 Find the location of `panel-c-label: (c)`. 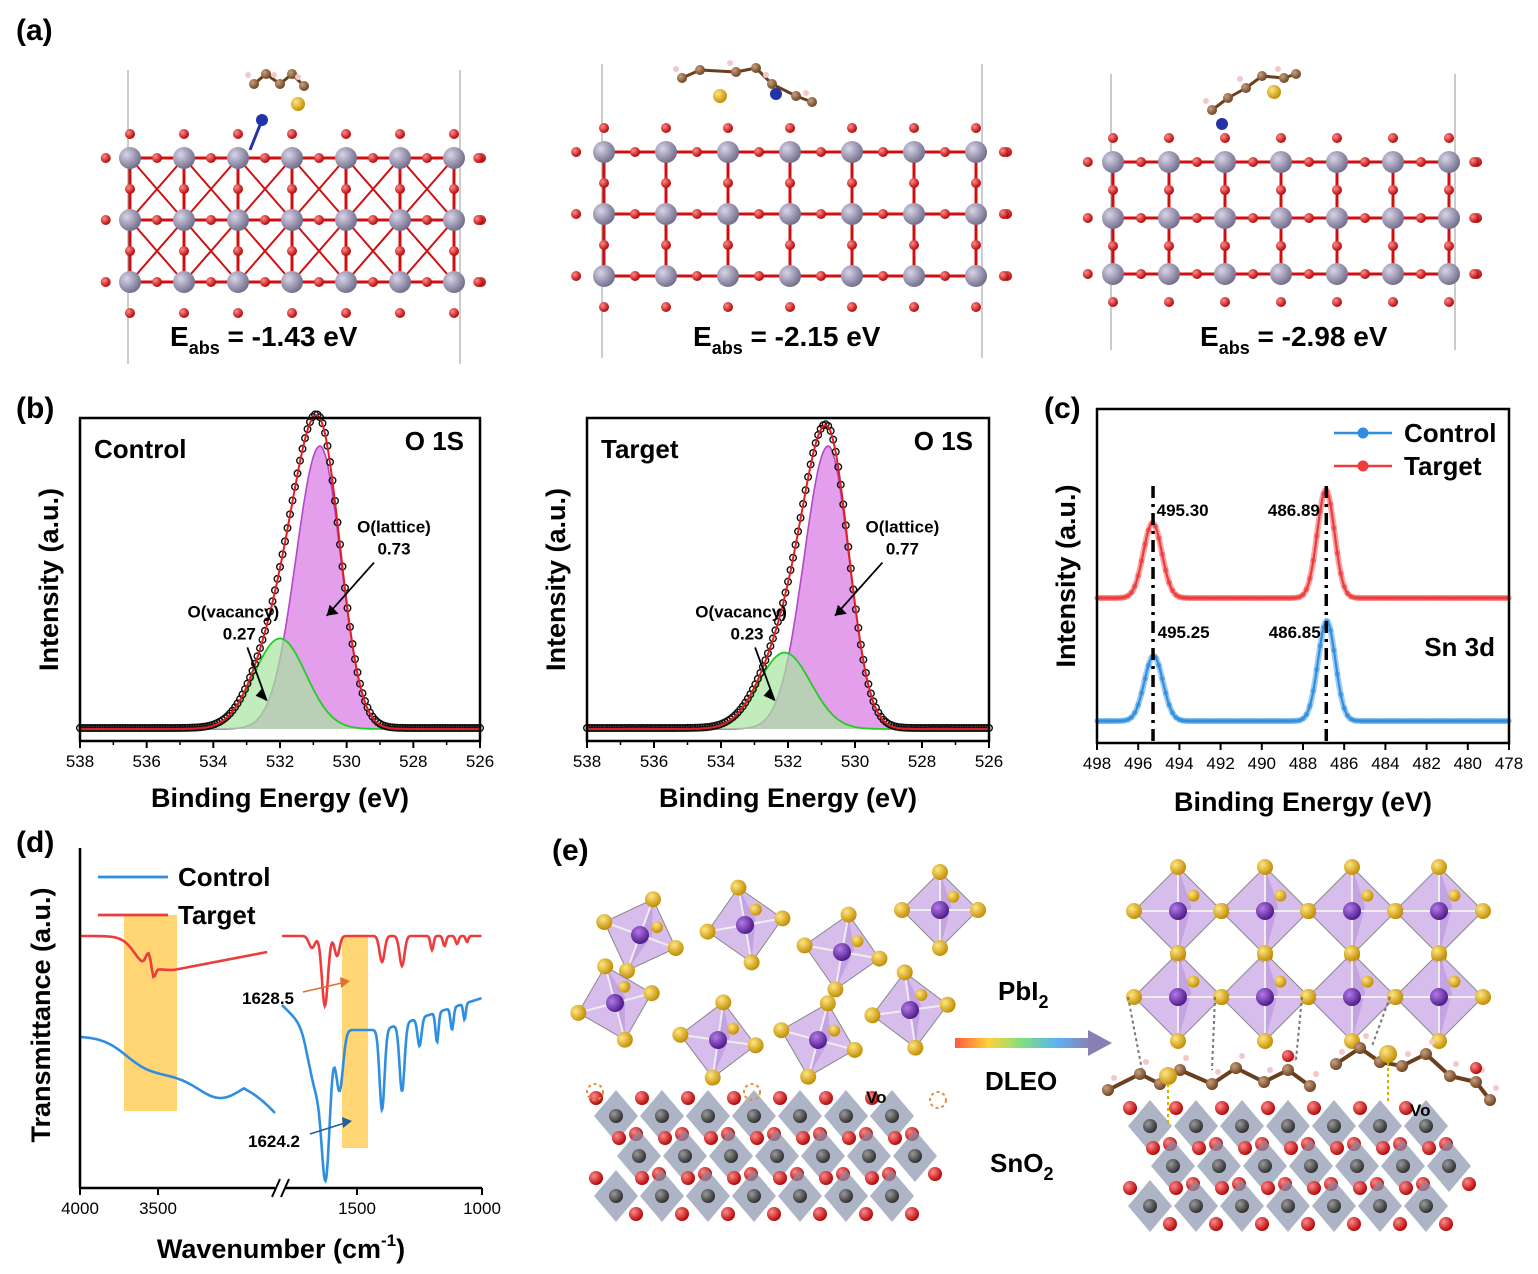

panel-c-label: (c) is located at coordinates (1062, 408).